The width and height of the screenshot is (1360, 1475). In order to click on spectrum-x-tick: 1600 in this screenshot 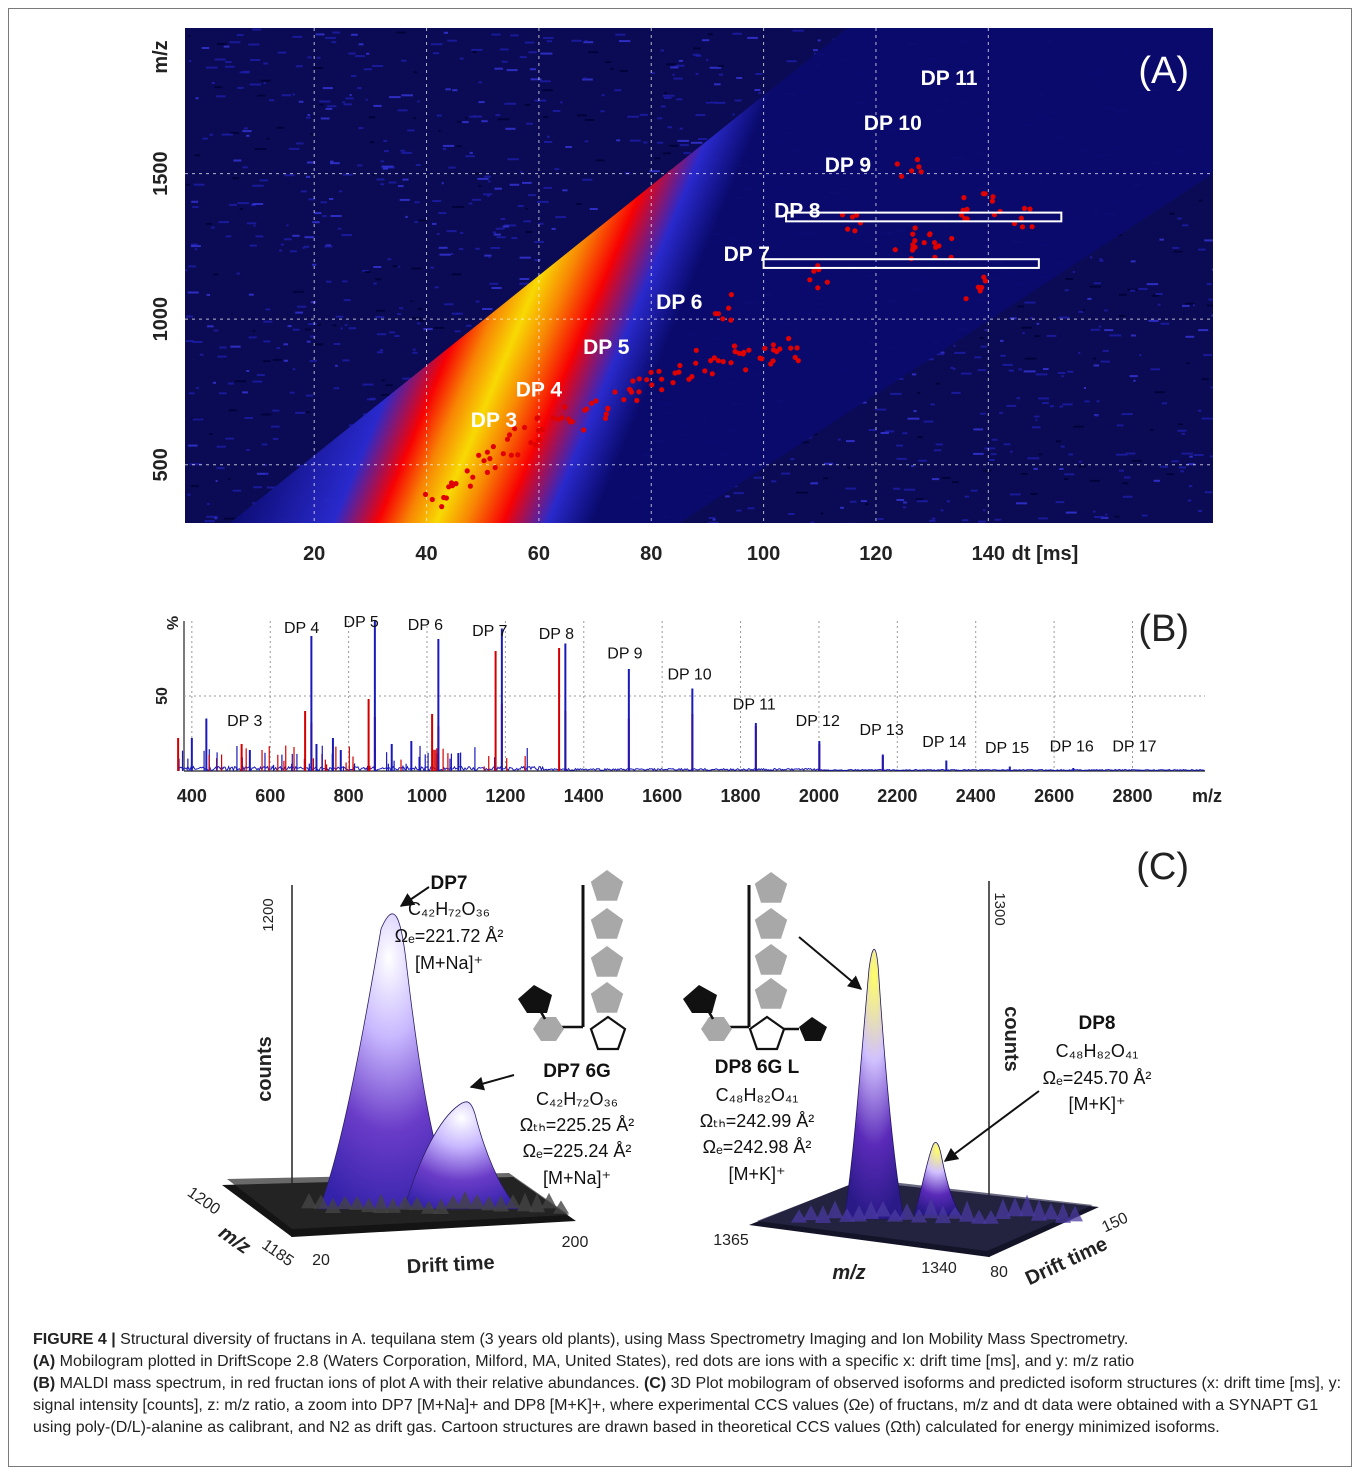, I will do `click(662, 796)`.